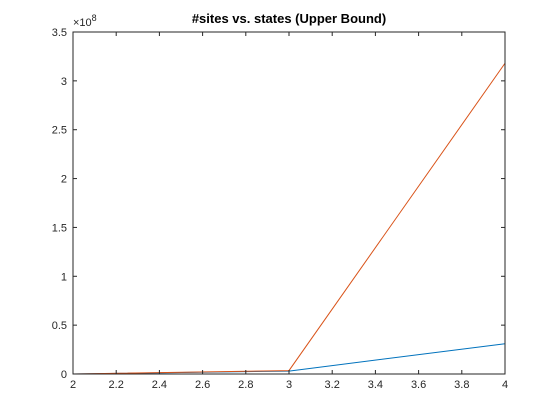 The image size is (560, 420). Describe the element at coordinates (289, 18) in the screenshot. I see `chart-title: #sites vs. states (Upper Bound)` at that location.